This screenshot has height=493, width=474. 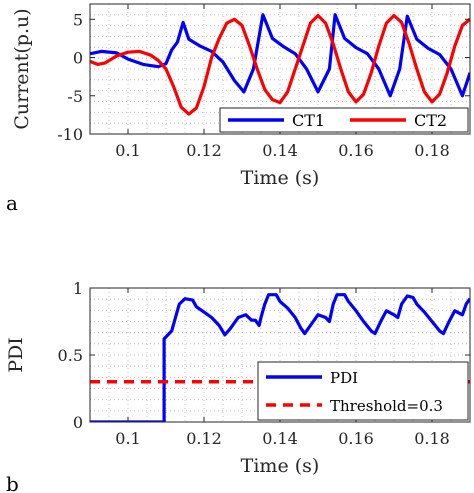 I want to click on y-axis-label-b: PDI, so click(x=16, y=355).